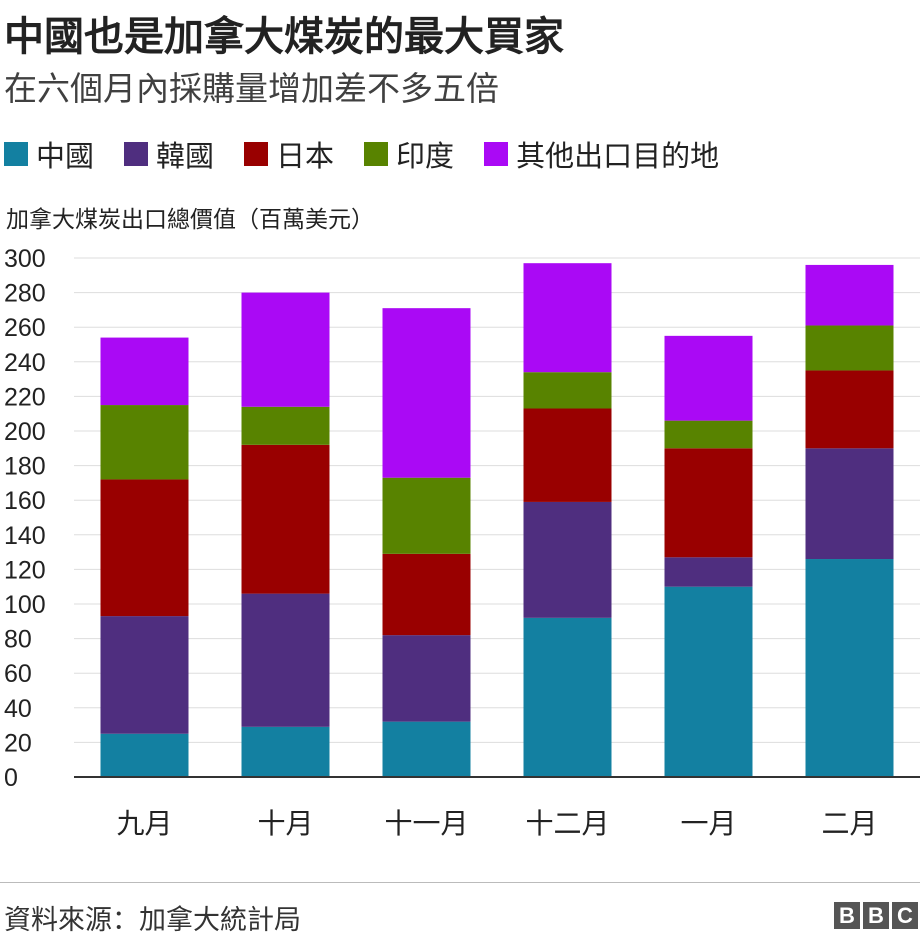  Describe the element at coordinates (426, 823) in the screenshot. I see `x-tick-label: 十一月` at that location.